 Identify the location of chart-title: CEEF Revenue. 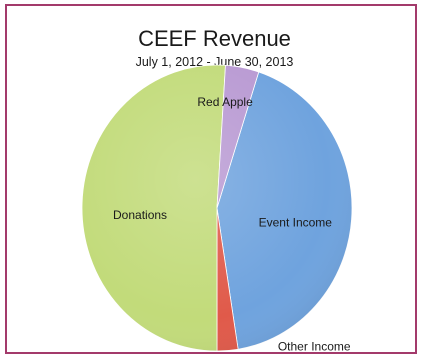
(214, 38).